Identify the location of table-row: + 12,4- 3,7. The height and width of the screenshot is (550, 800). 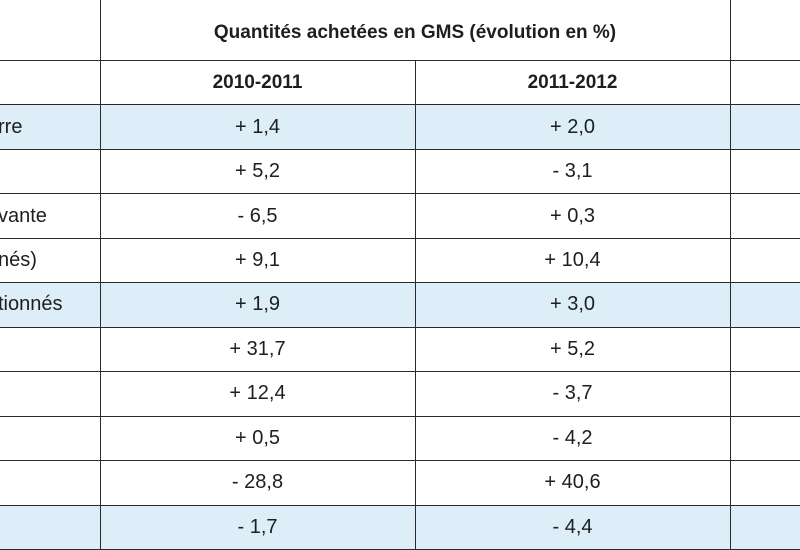
(400, 394).